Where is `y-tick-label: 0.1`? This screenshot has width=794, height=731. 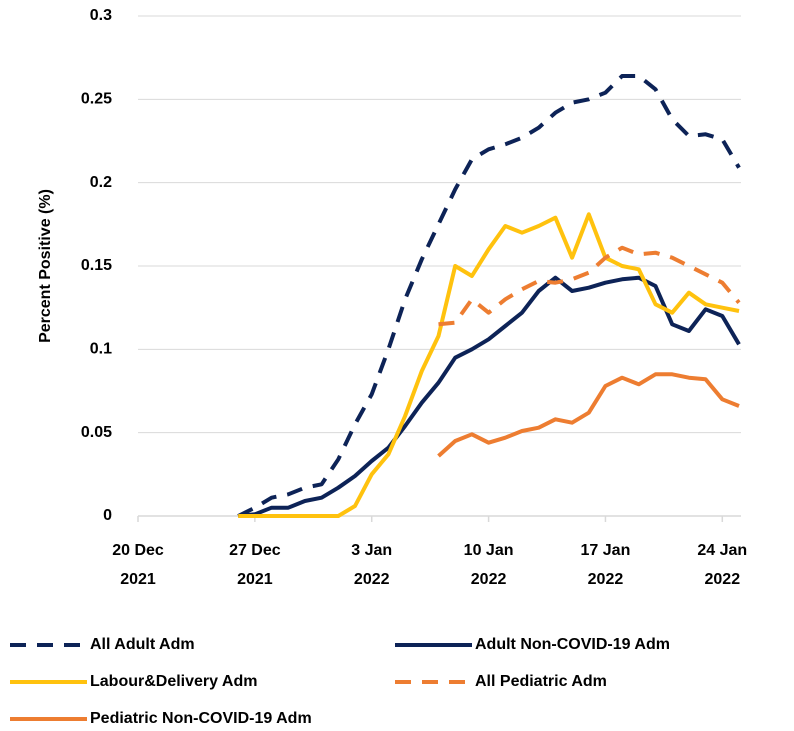 y-tick-label: 0.1 is located at coordinates (101, 349).